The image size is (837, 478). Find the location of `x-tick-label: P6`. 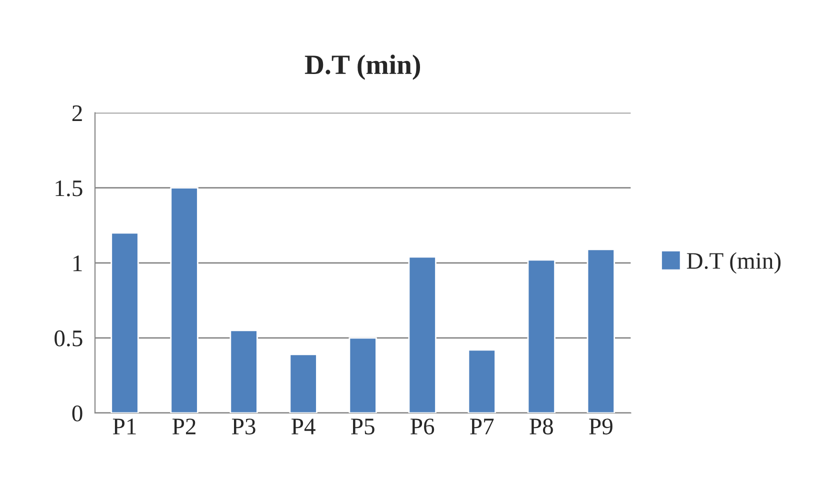

x-tick-label: P6 is located at coordinates (422, 426).